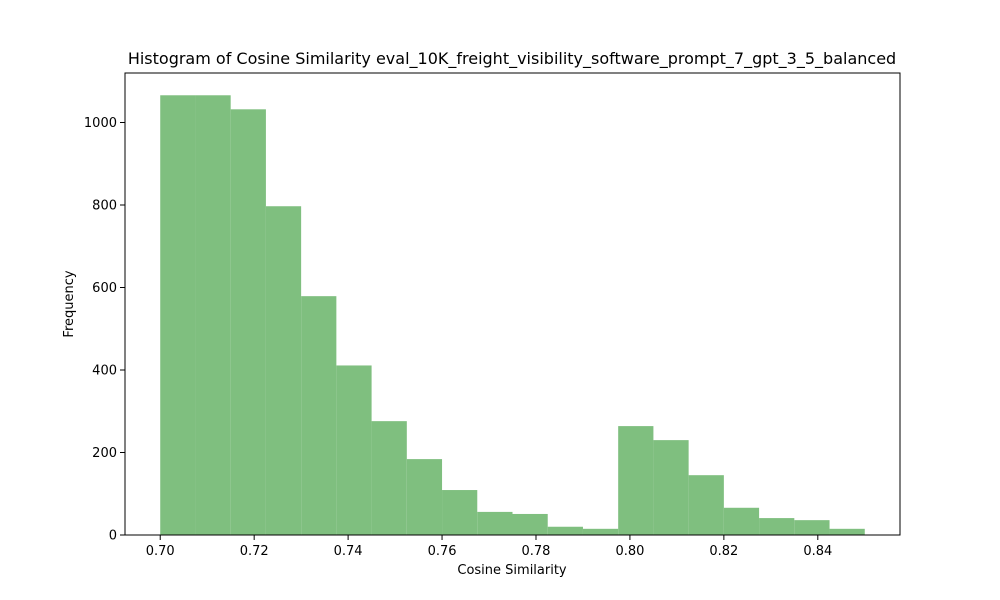 This screenshot has height=600, width=1000. Describe the element at coordinates (629, 551) in the screenshot. I see `x-tick-label: 0.80` at that location.